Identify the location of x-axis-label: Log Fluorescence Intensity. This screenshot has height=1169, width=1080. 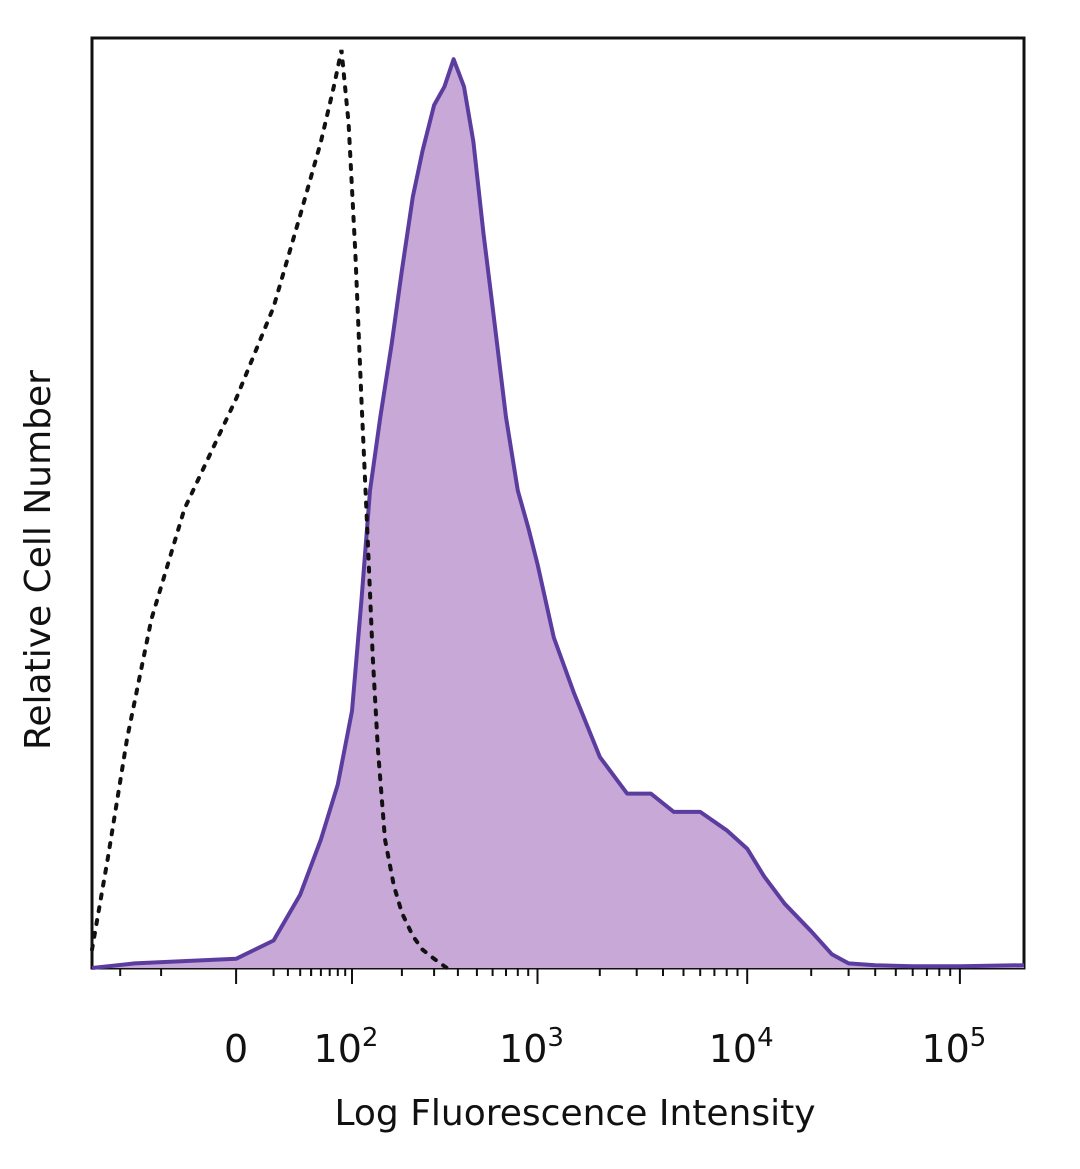
(574, 1113).